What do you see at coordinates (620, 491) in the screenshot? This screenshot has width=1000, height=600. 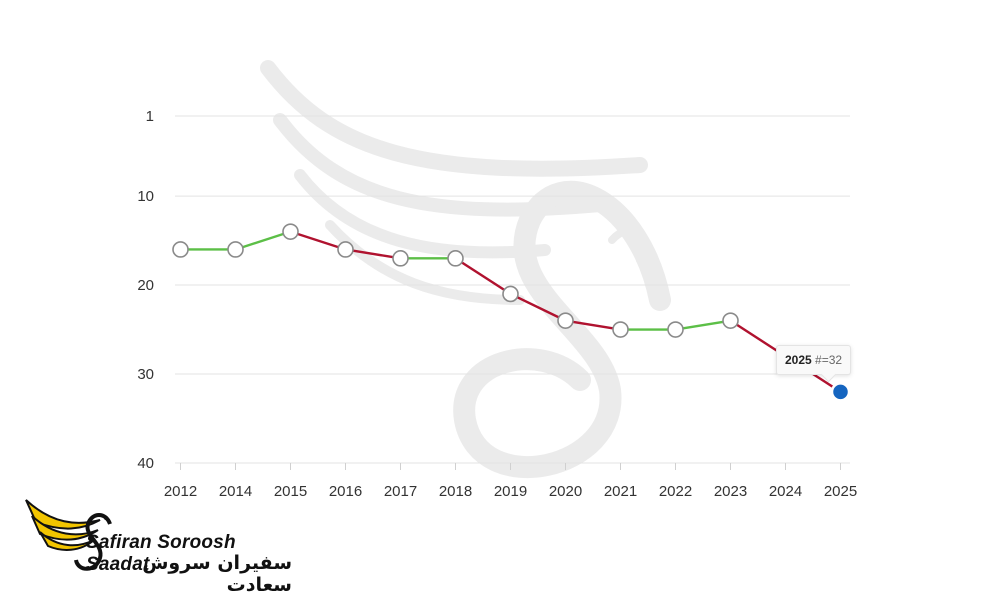 I see `x-tick-label: 2021` at bounding box center [620, 491].